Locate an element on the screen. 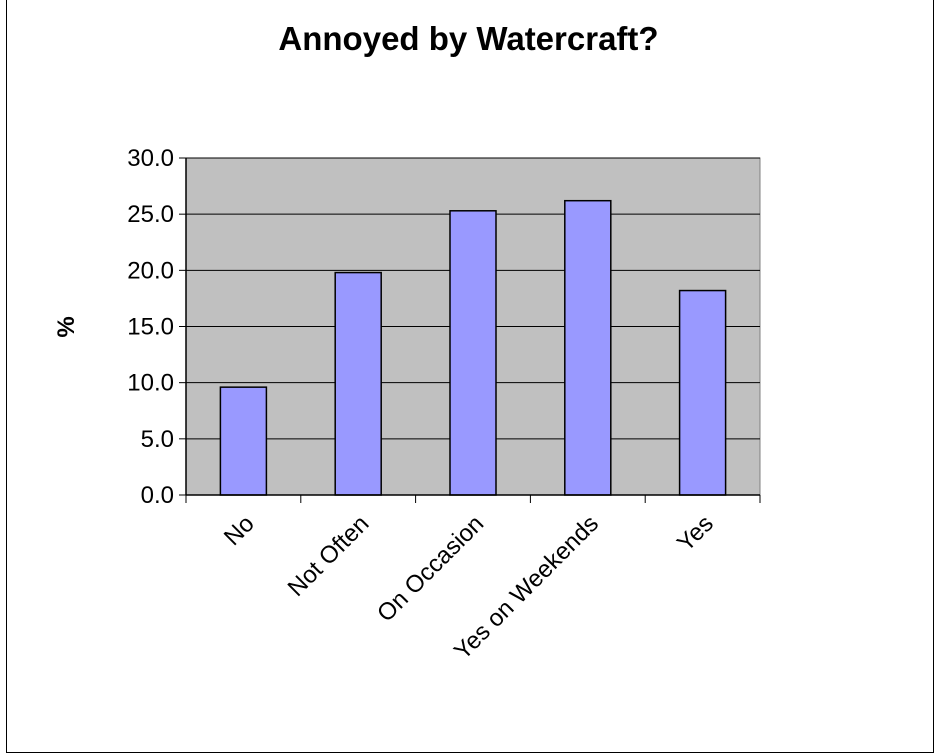  y-axis-title: % is located at coordinates (66, 326).